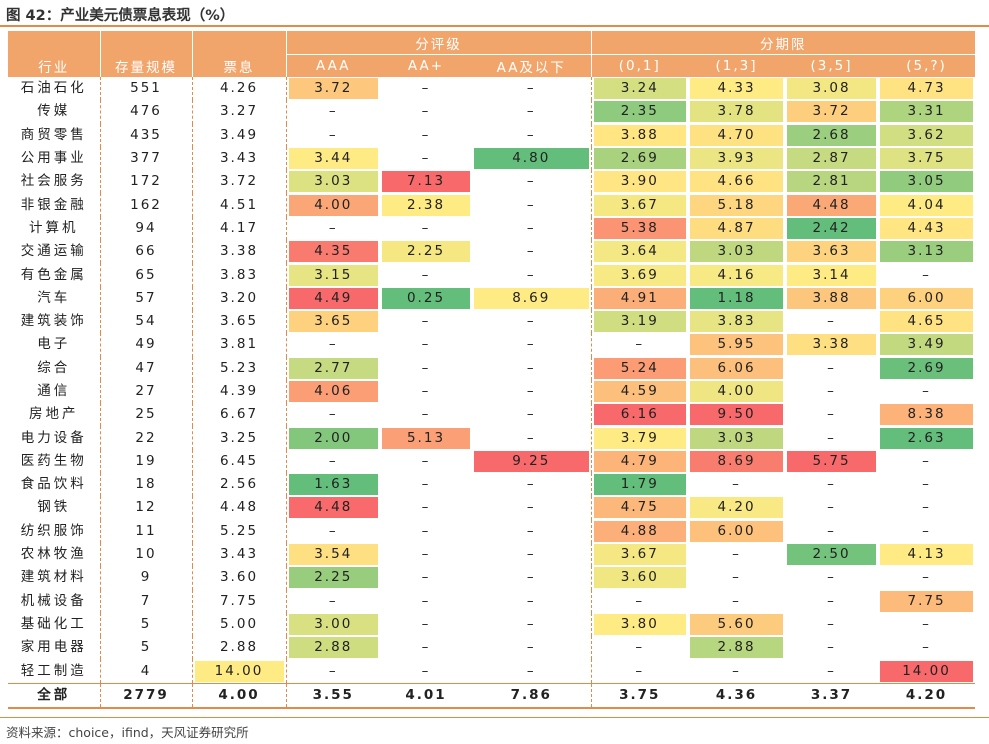 The height and width of the screenshot is (744, 989). I want to click on cell-value: 18, so click(146, 484).